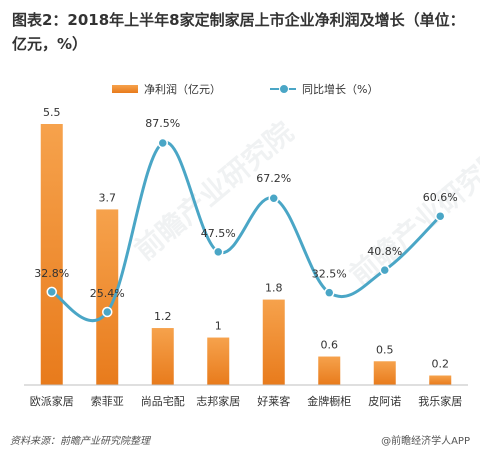 This screenshot has width=480, height=458. I want to click on line-value-label: 87.5%, so click(162, 123).